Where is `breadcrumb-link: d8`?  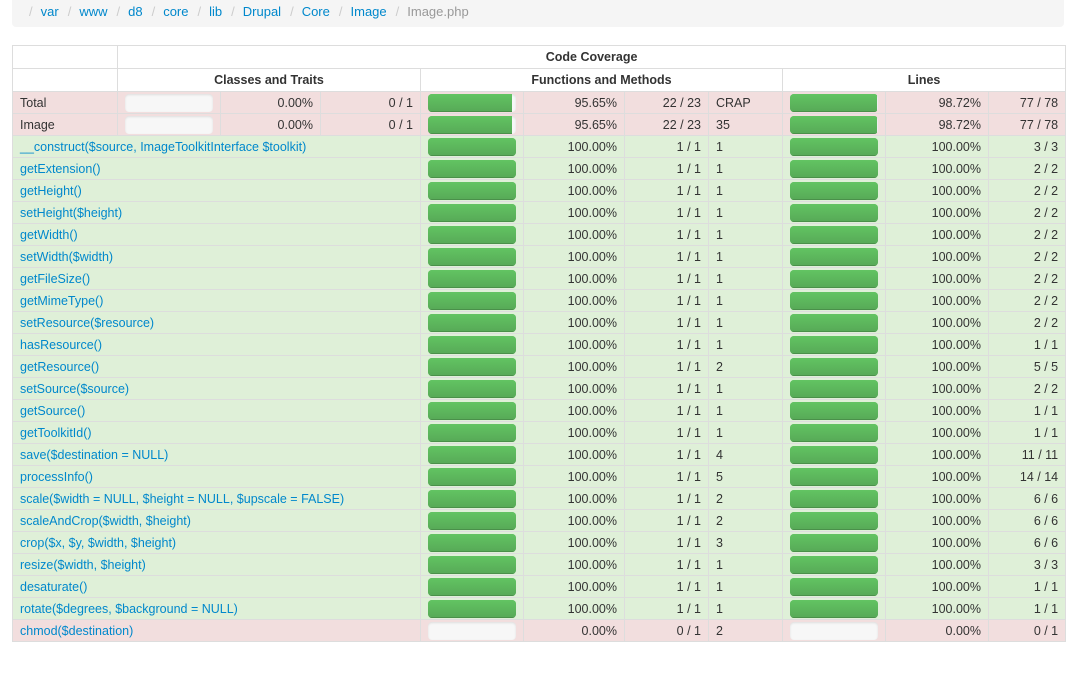
breadcrumb-link: d8 is located at coordinates (135, 11).